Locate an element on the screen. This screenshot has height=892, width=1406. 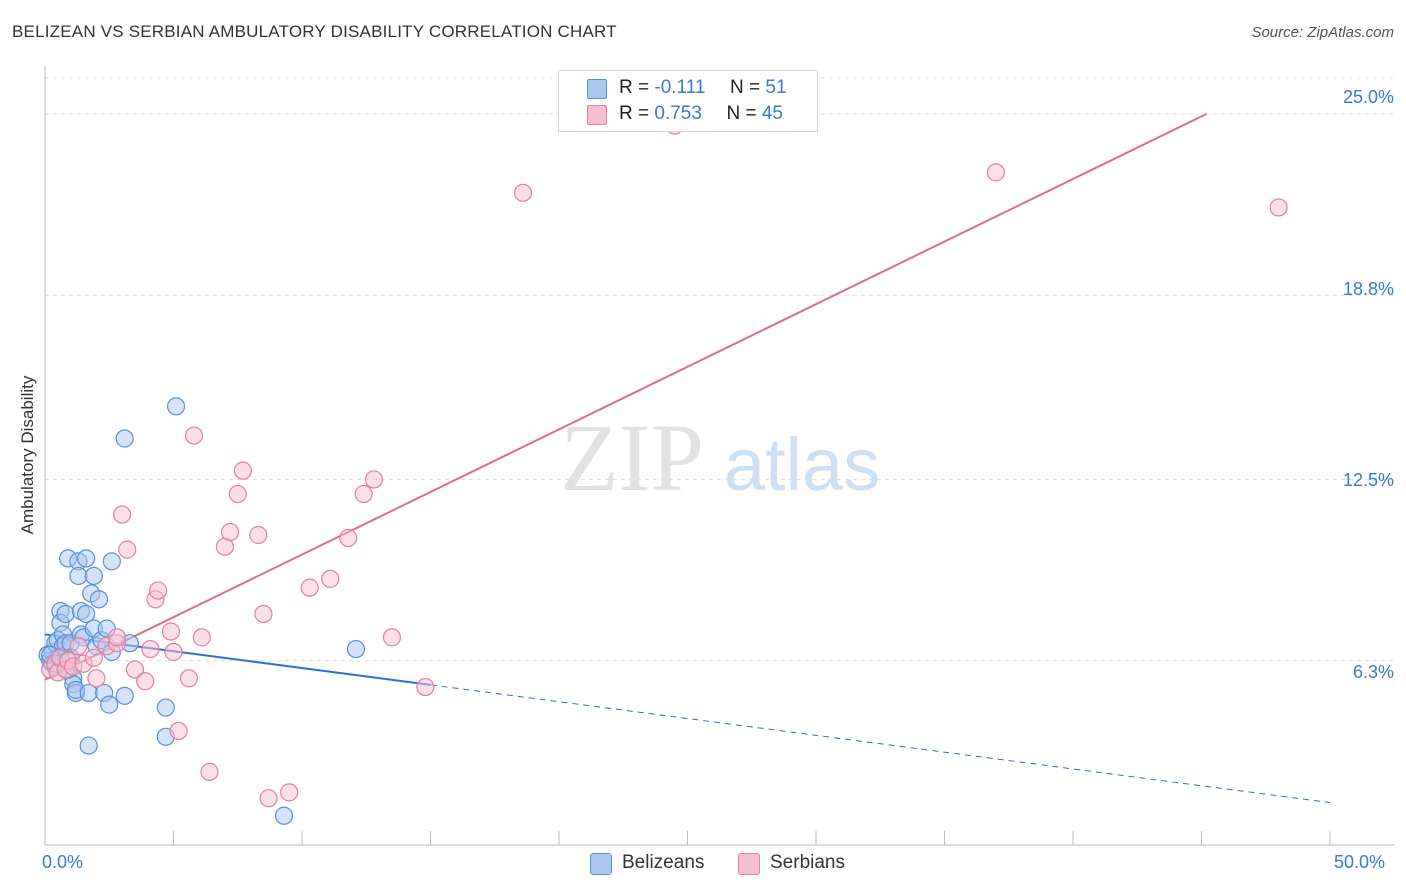
n-value: 45 is located at coordinates (772, 113).